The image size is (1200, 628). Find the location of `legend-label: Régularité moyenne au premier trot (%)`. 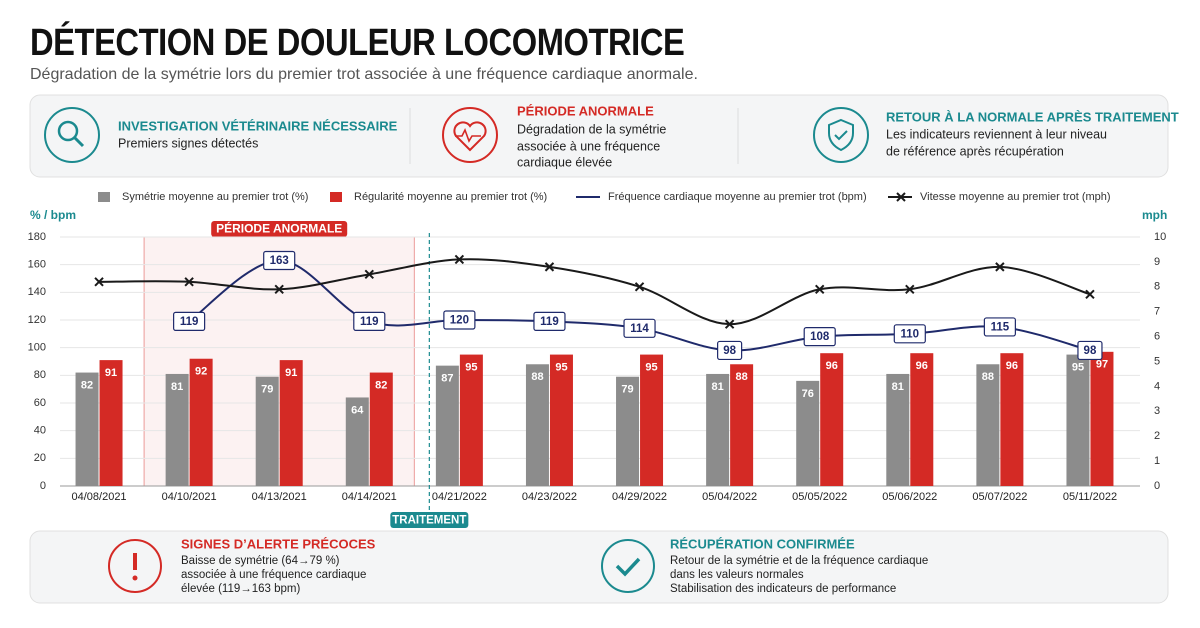

legend-label: Régularité moyenne au premier trot (%) is located at coordinates (450, 197).